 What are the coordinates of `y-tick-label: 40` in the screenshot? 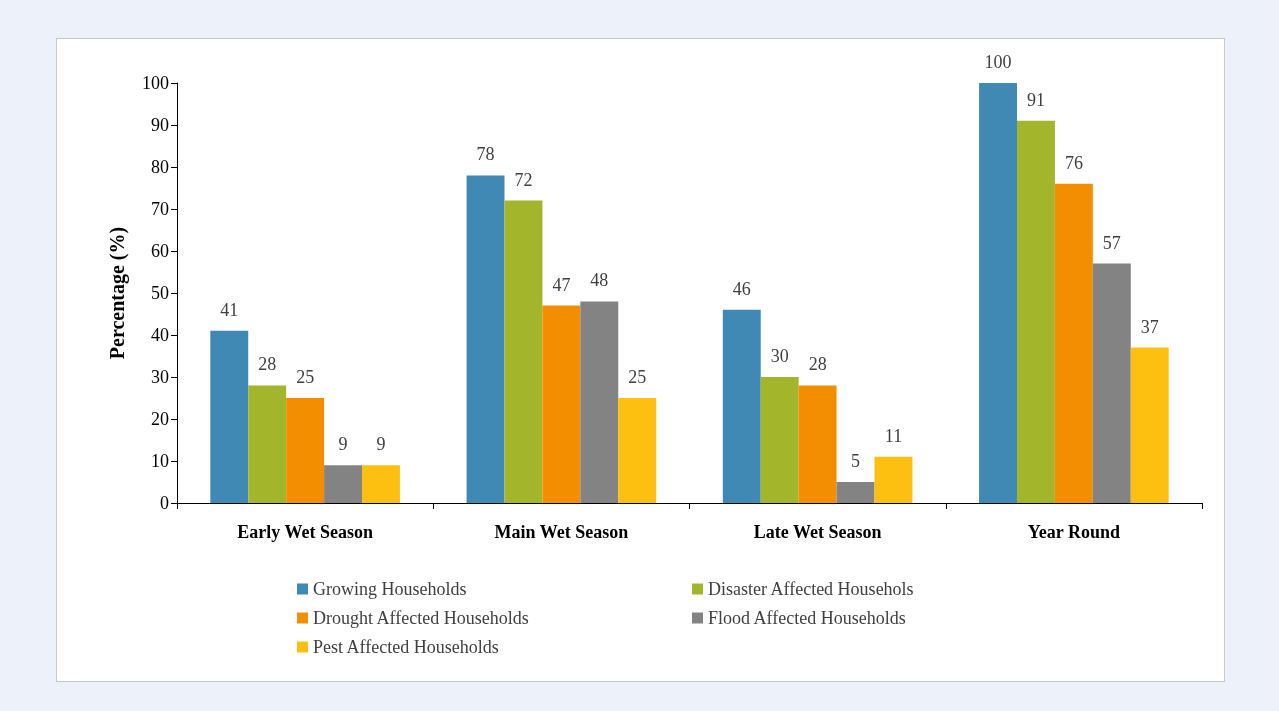 It's located at (160, 335).